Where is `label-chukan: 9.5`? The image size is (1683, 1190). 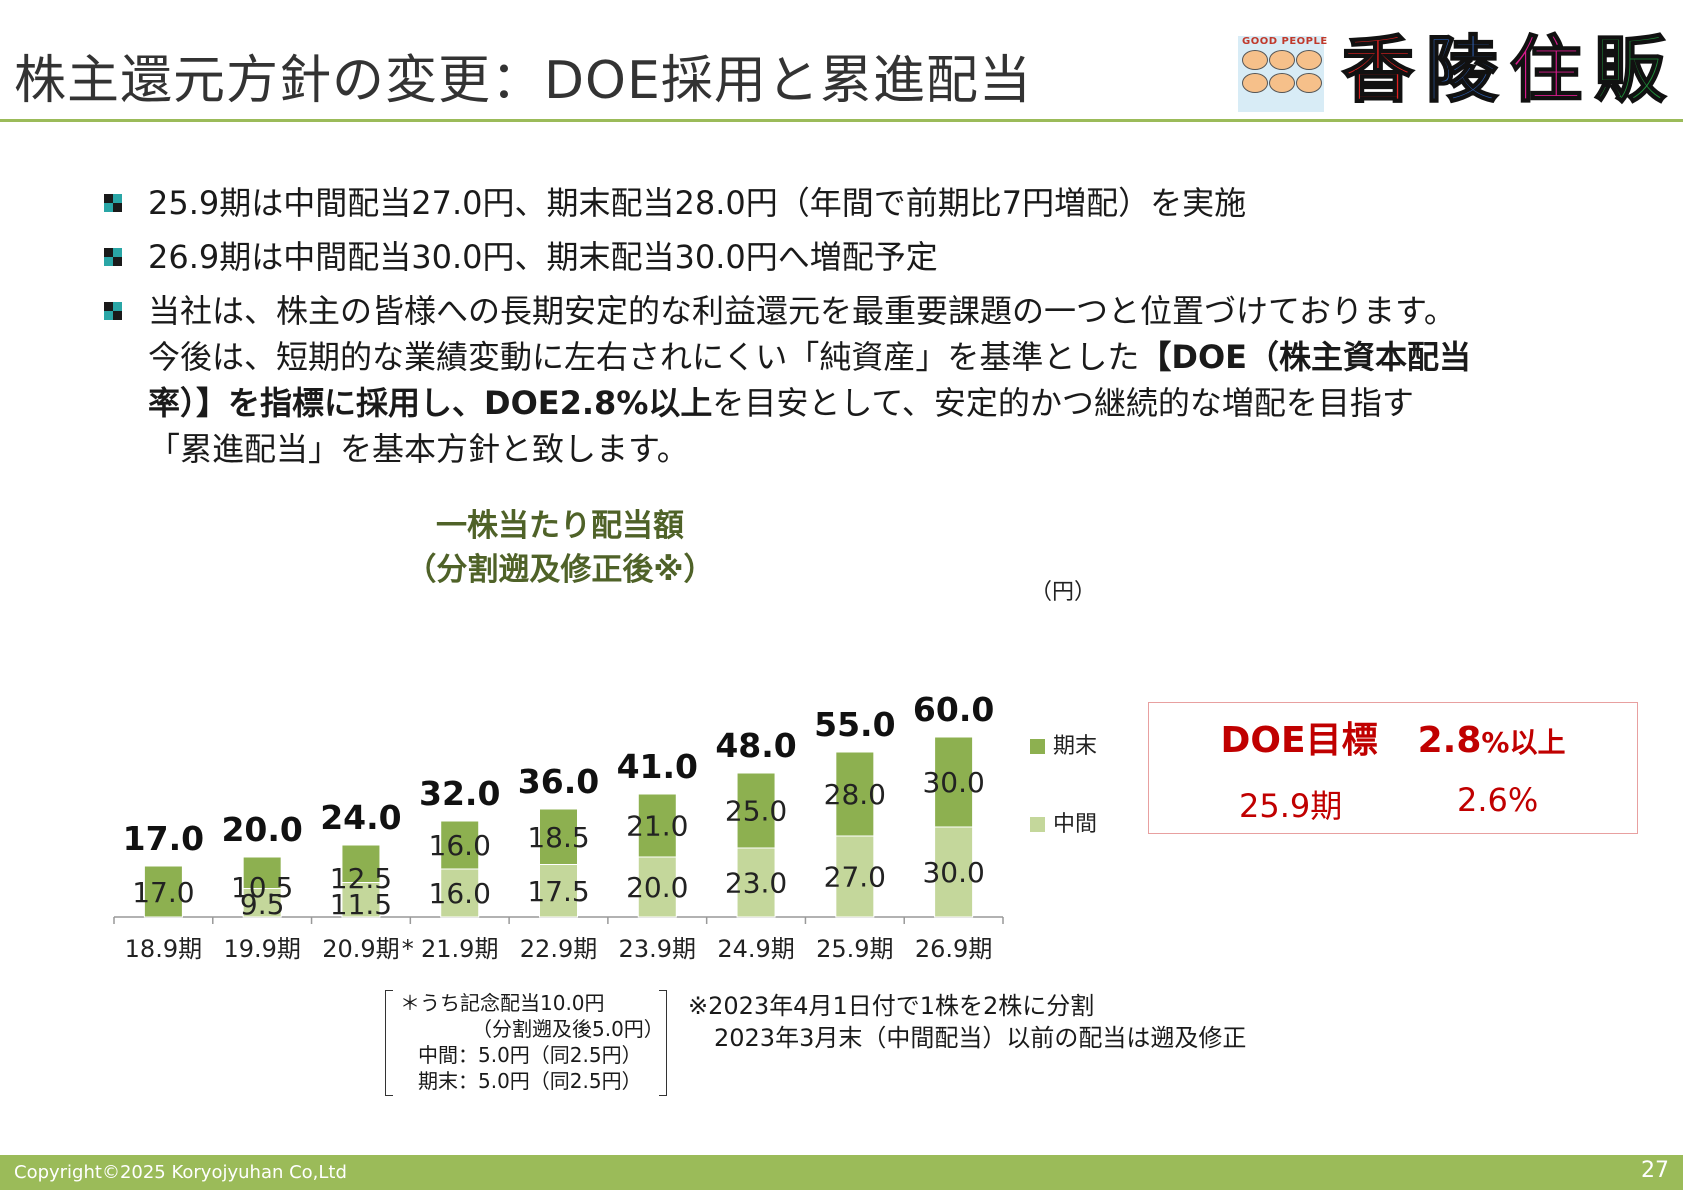 label-chukan: 9.5 is located at coordinates (262, 904).